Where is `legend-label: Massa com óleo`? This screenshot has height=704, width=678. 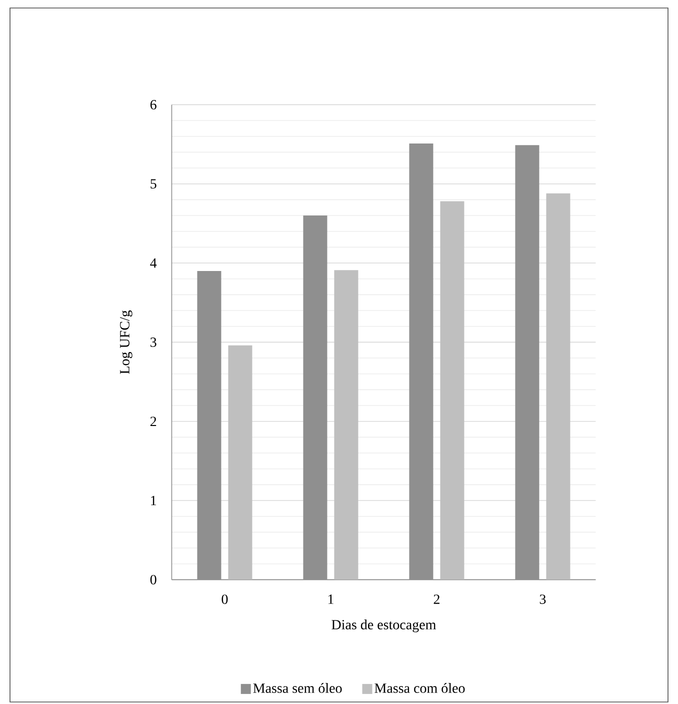
legend-label: Massa com óleo is located at coordinates (419, 688).